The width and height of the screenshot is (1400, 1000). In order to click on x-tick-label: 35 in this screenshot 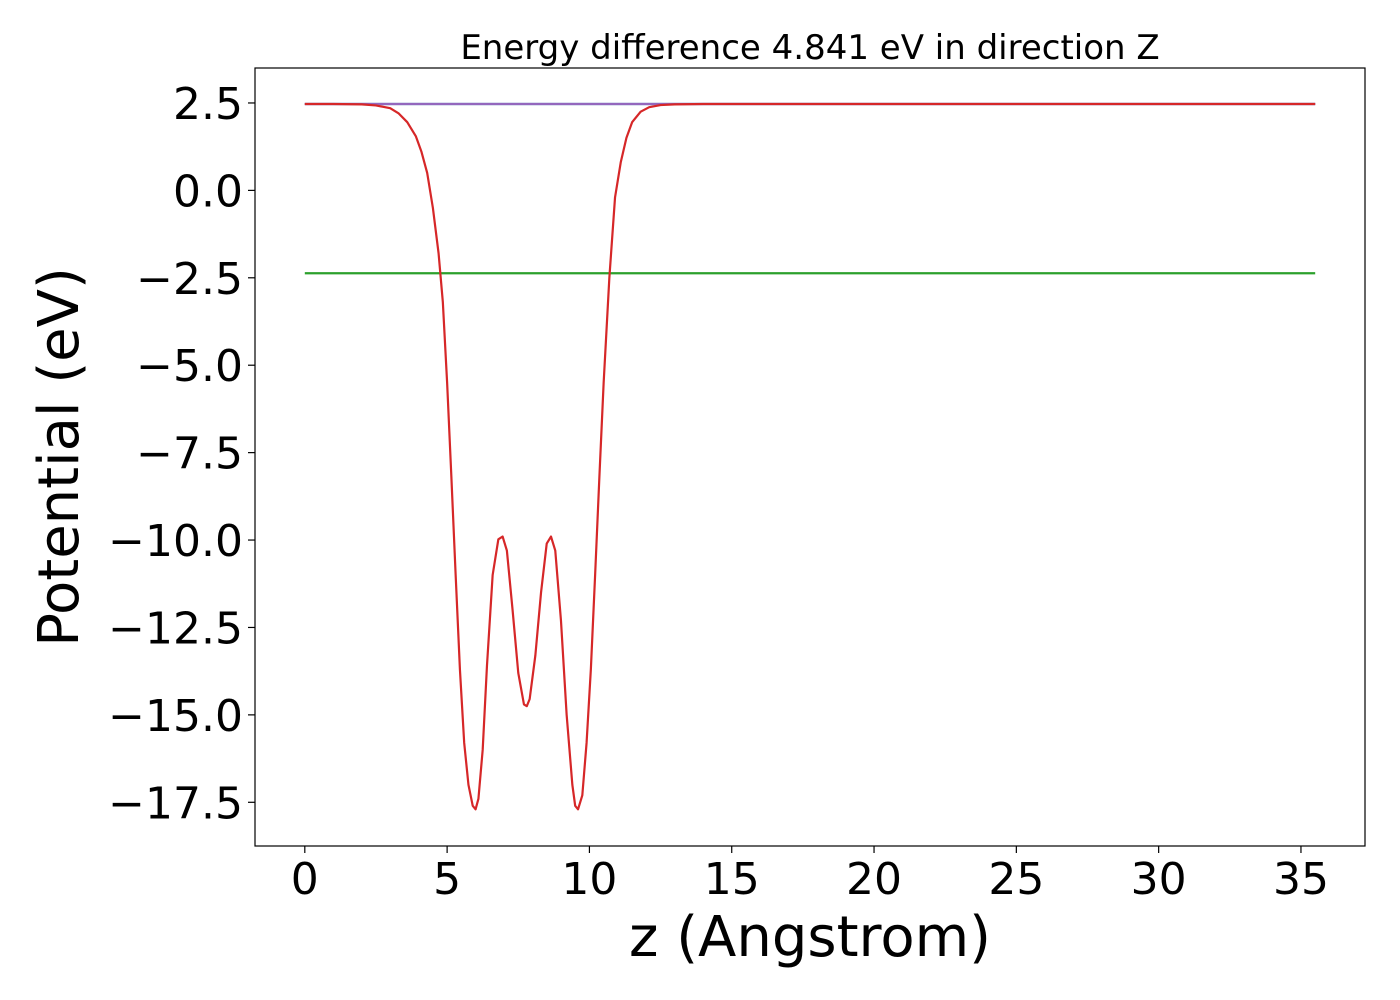, I will do `click(1301, 879)`.